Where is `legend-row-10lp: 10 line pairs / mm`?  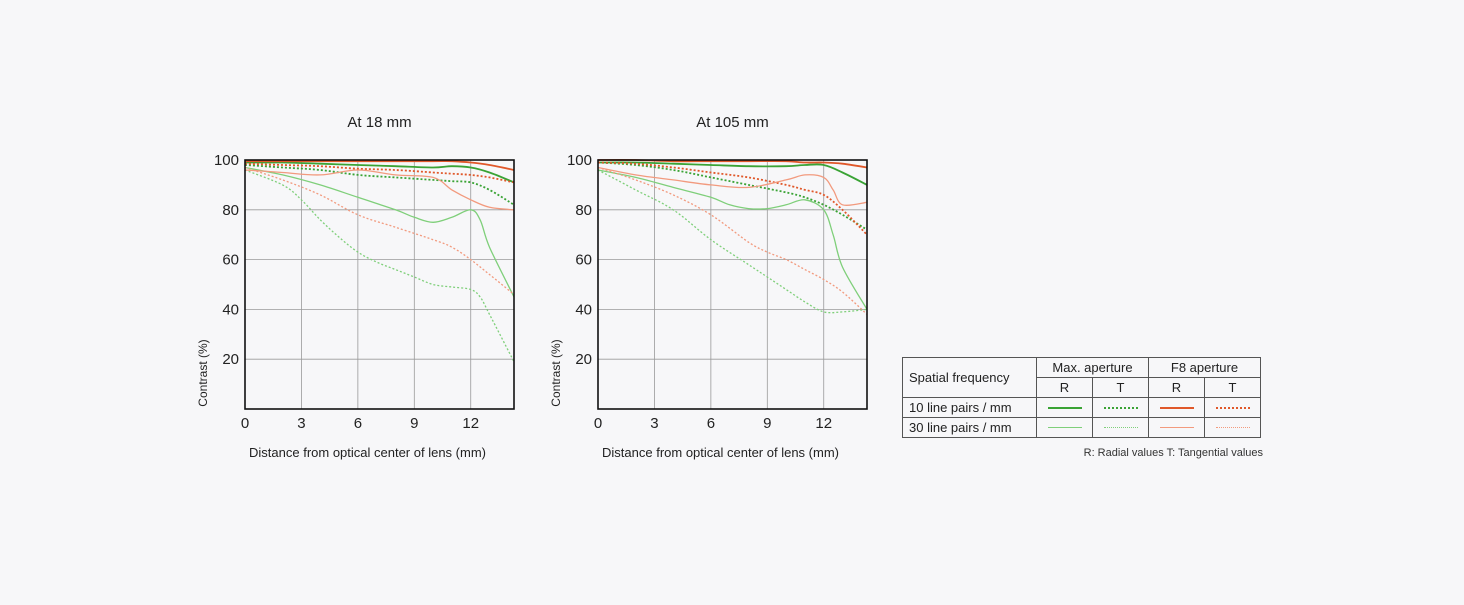 legend-row-10lp: 10 line pairs / mm is located at coordinates (969, 407).